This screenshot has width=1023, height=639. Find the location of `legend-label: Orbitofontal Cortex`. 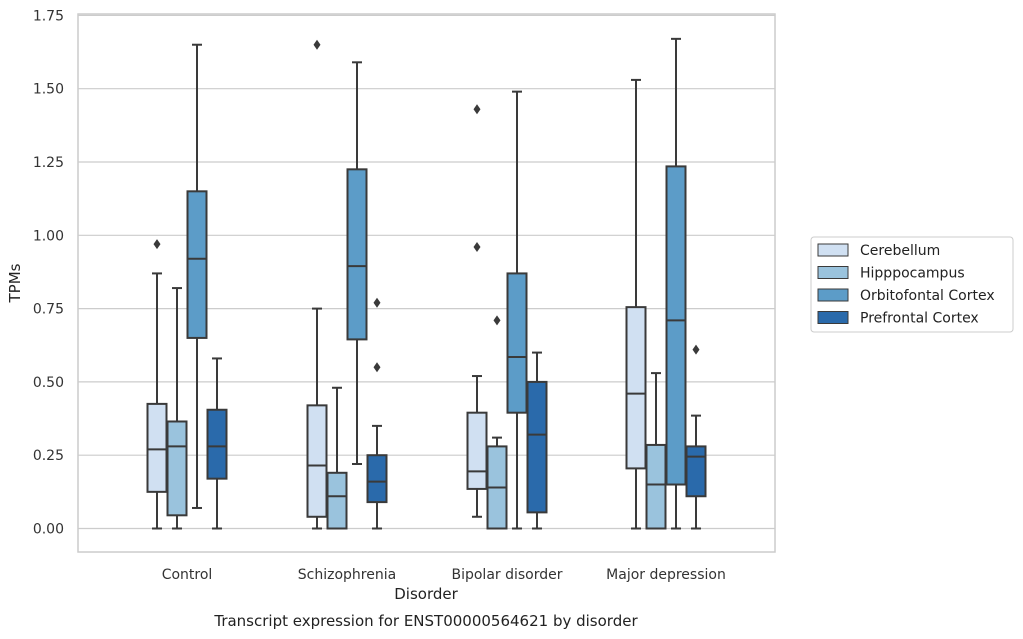

legend-label: Orbitofontal Cortex is located at coordinates (927, 296).